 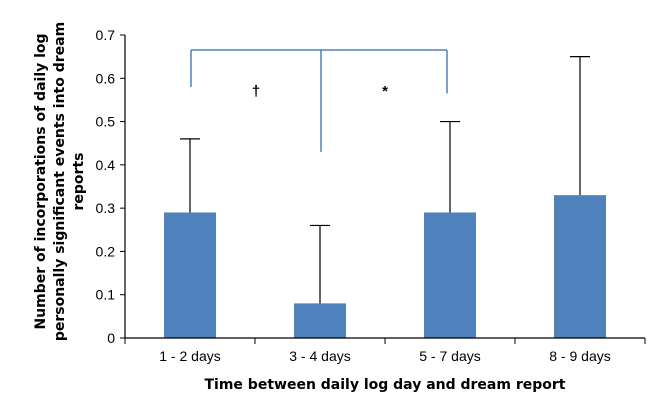 What do you see at coordinates (189, 356) in the screenshot?
I see `x-tick-label: 1 - 2 days` at bounding box center [189, 356].